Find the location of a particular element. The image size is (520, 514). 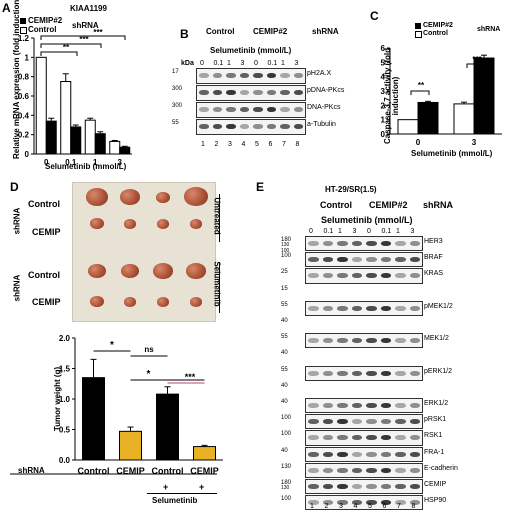

photo-row-label-3: Control is located at coordinates (44, 275).